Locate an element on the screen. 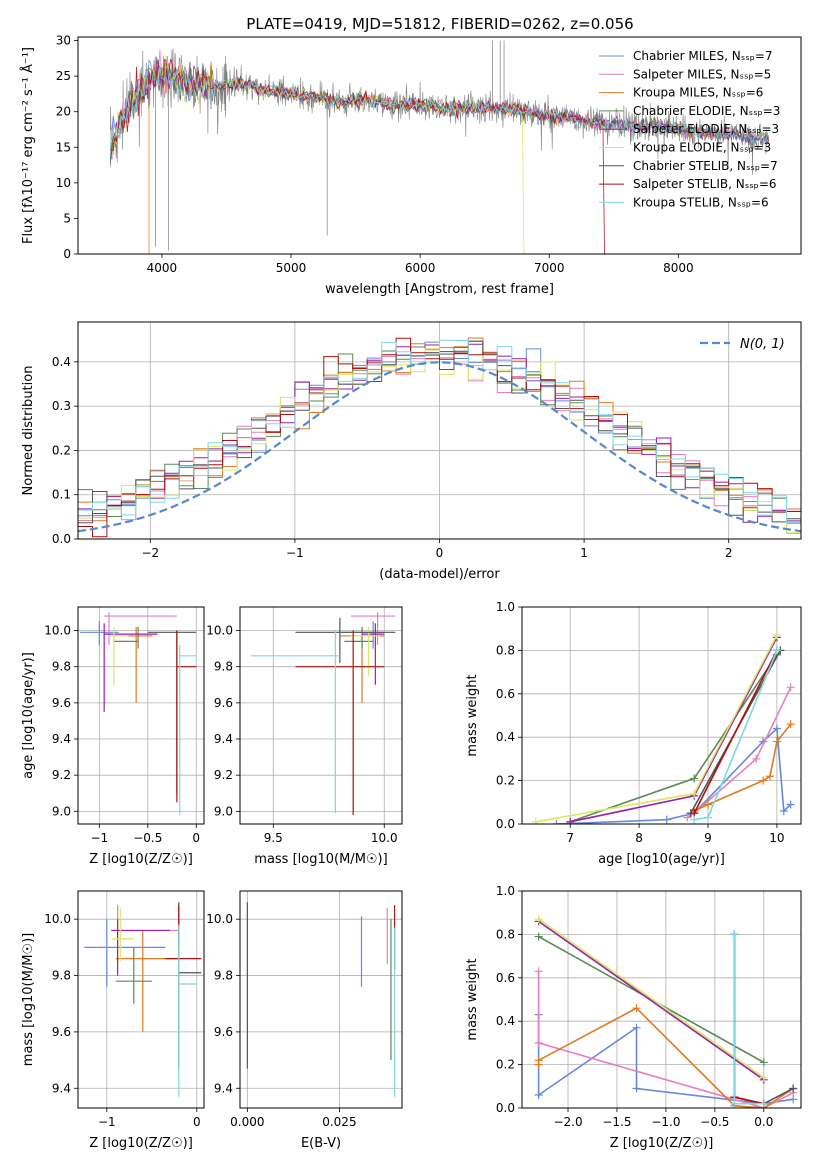 This screenshot has height=1170, width=819. y-tick-label: 0.6 is located at coordinates (505, 694).